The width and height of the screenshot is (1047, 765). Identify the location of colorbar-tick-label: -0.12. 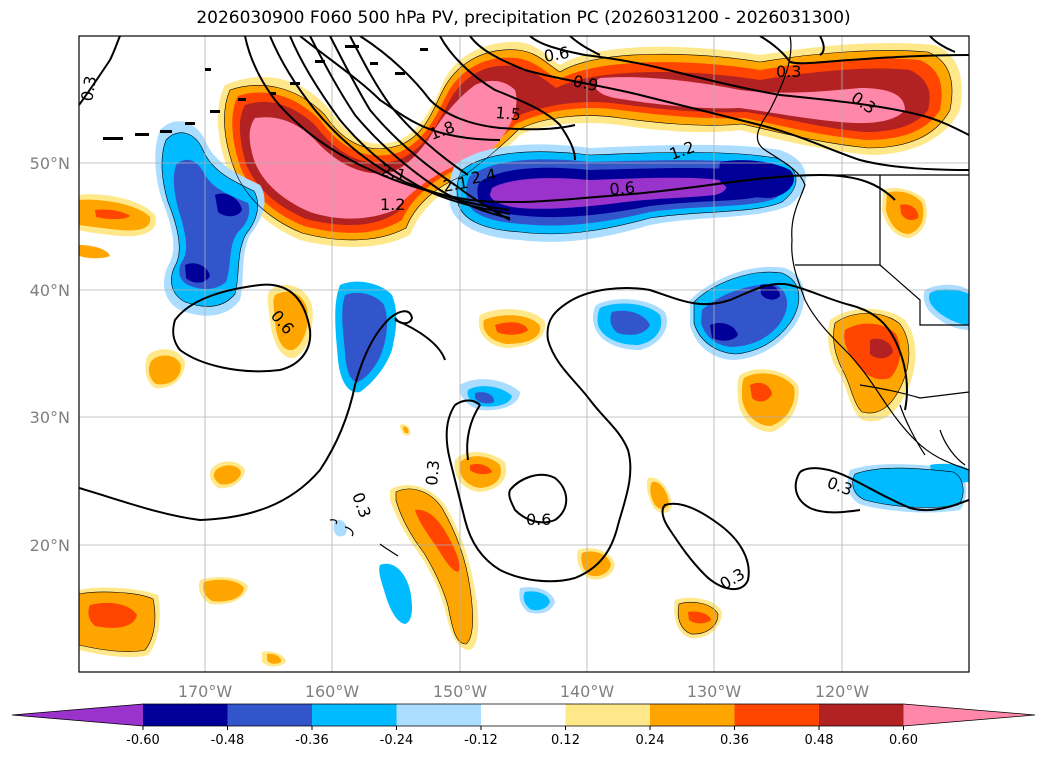
(481, 740).